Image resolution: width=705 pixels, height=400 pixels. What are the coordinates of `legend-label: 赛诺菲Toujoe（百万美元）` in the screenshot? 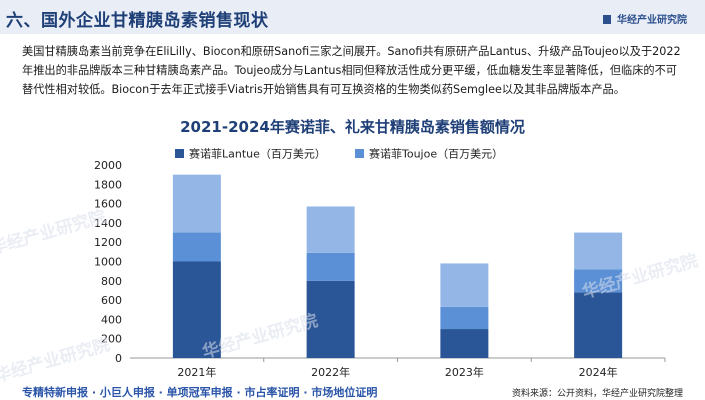 It's located at (436, 154).